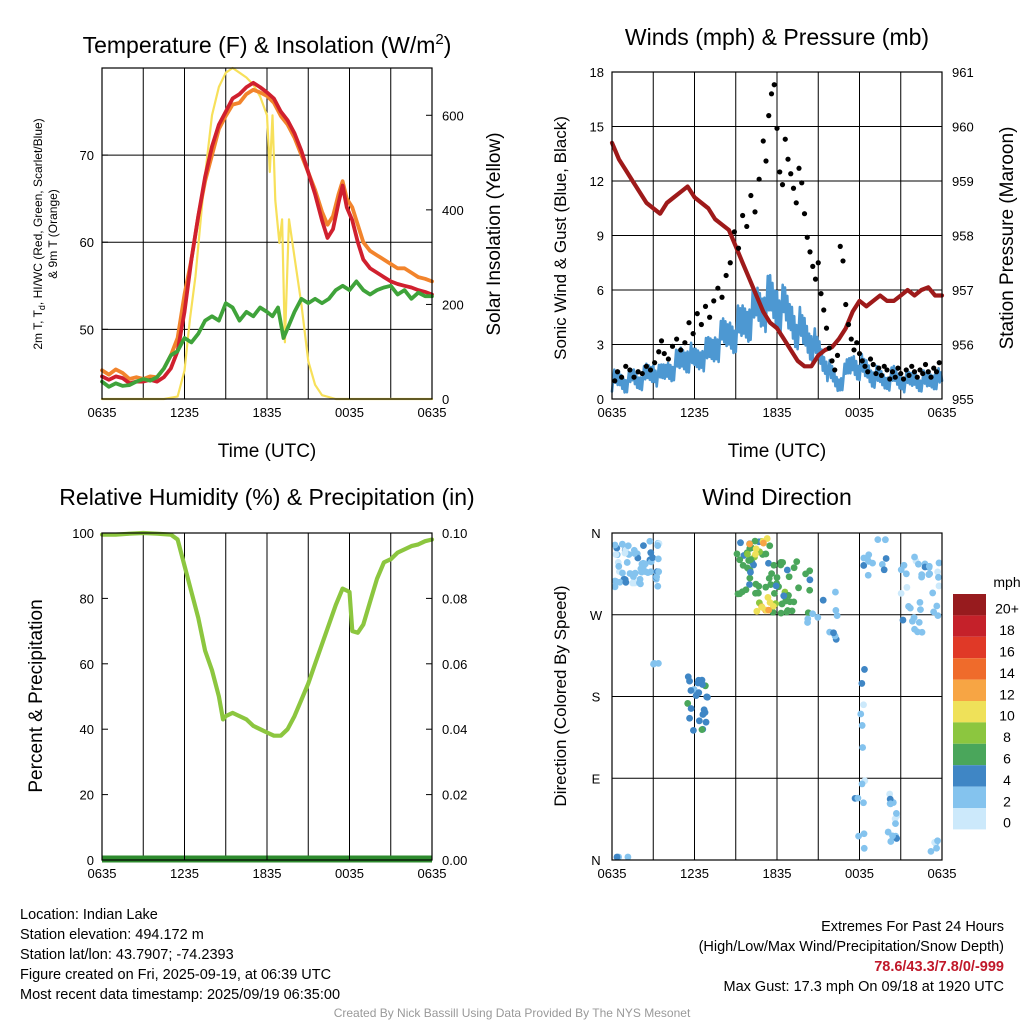 This screenshot has height=1024, width=1024. Describe the element at coordinates (1007, 737) in the screenshot. I see `legend-label: 8` at that location.